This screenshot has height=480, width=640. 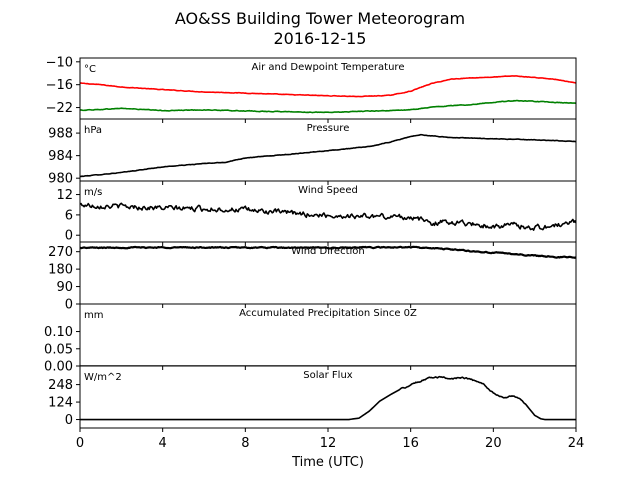 What do you see at coordinates (245, 443) in the screenshot?
I see `x-tick-label: 8` at bounding box center [245, 443].